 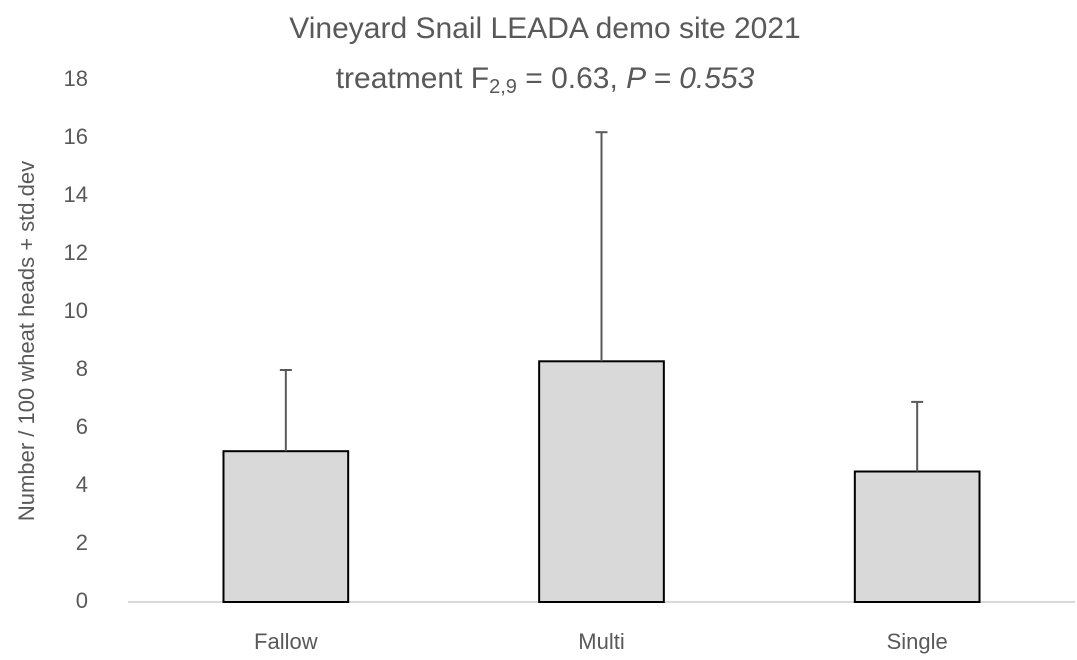 I want to click on y-tick-label: 12, so click(x=76, y=252).